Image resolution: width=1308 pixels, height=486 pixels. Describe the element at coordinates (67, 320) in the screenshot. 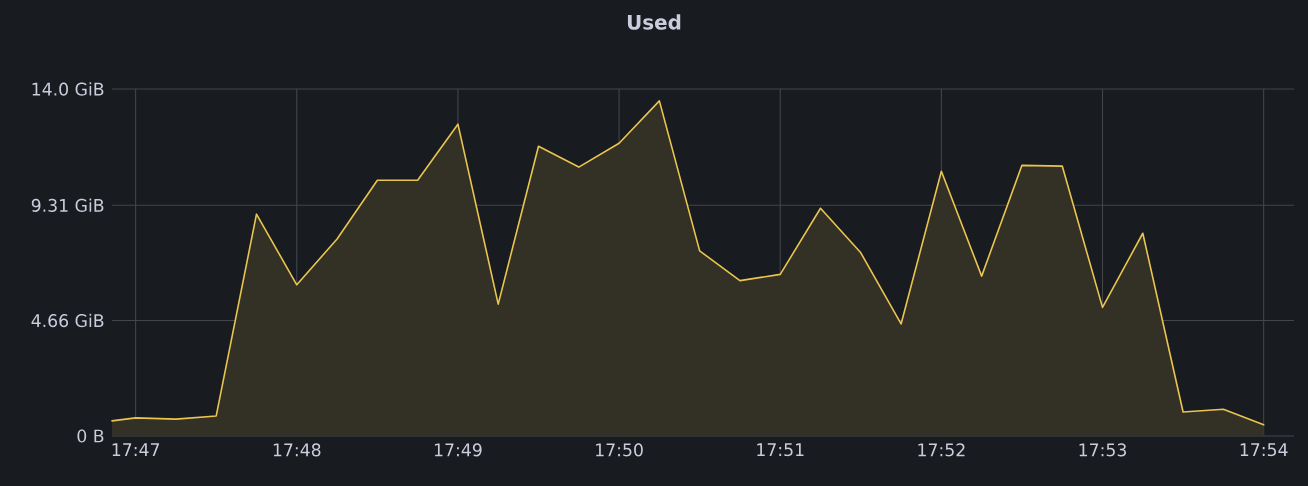

I see `y-tick-label: 4.66 GiB` at that location.